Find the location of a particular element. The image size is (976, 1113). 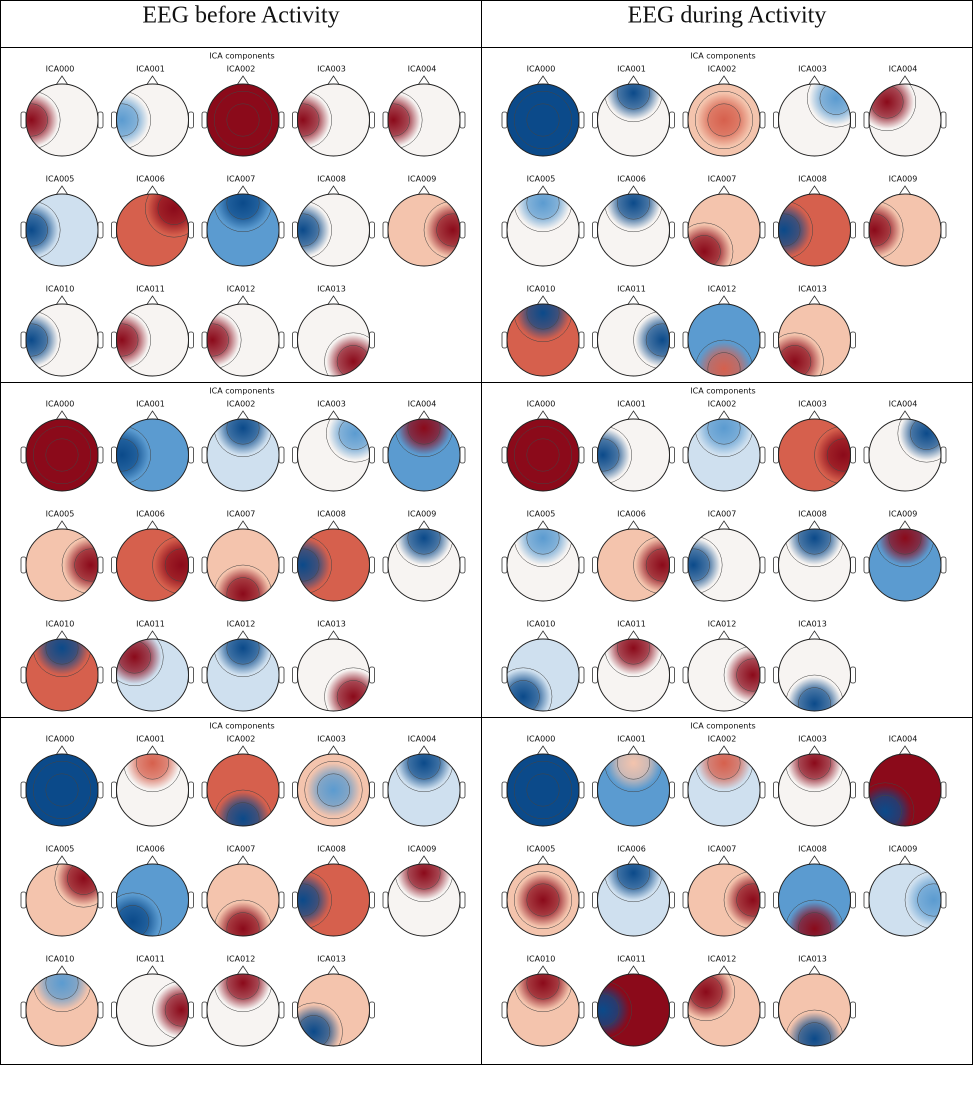

component-label: ICA011 is located at coordinates (150, 959).